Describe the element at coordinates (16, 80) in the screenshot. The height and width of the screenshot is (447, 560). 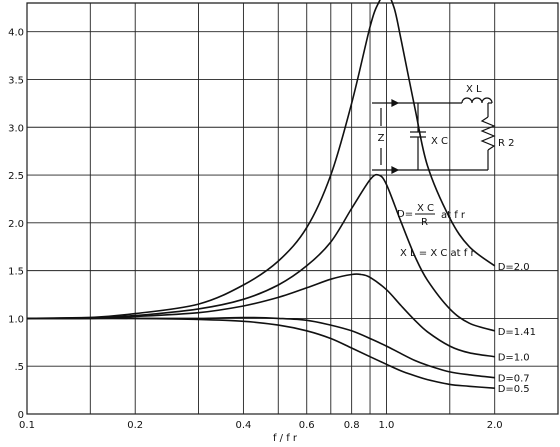
I see `y-tick-label: 3.5` at that location.